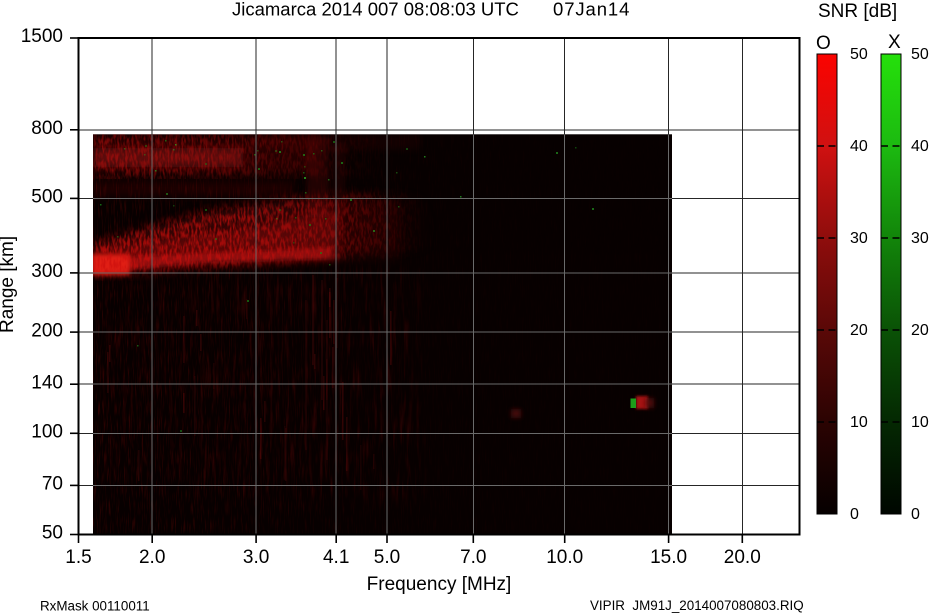  What do you see at coordinates (894, 42) in the screenshot?
I see `svg-text: X` at bounding box center [894, 42].